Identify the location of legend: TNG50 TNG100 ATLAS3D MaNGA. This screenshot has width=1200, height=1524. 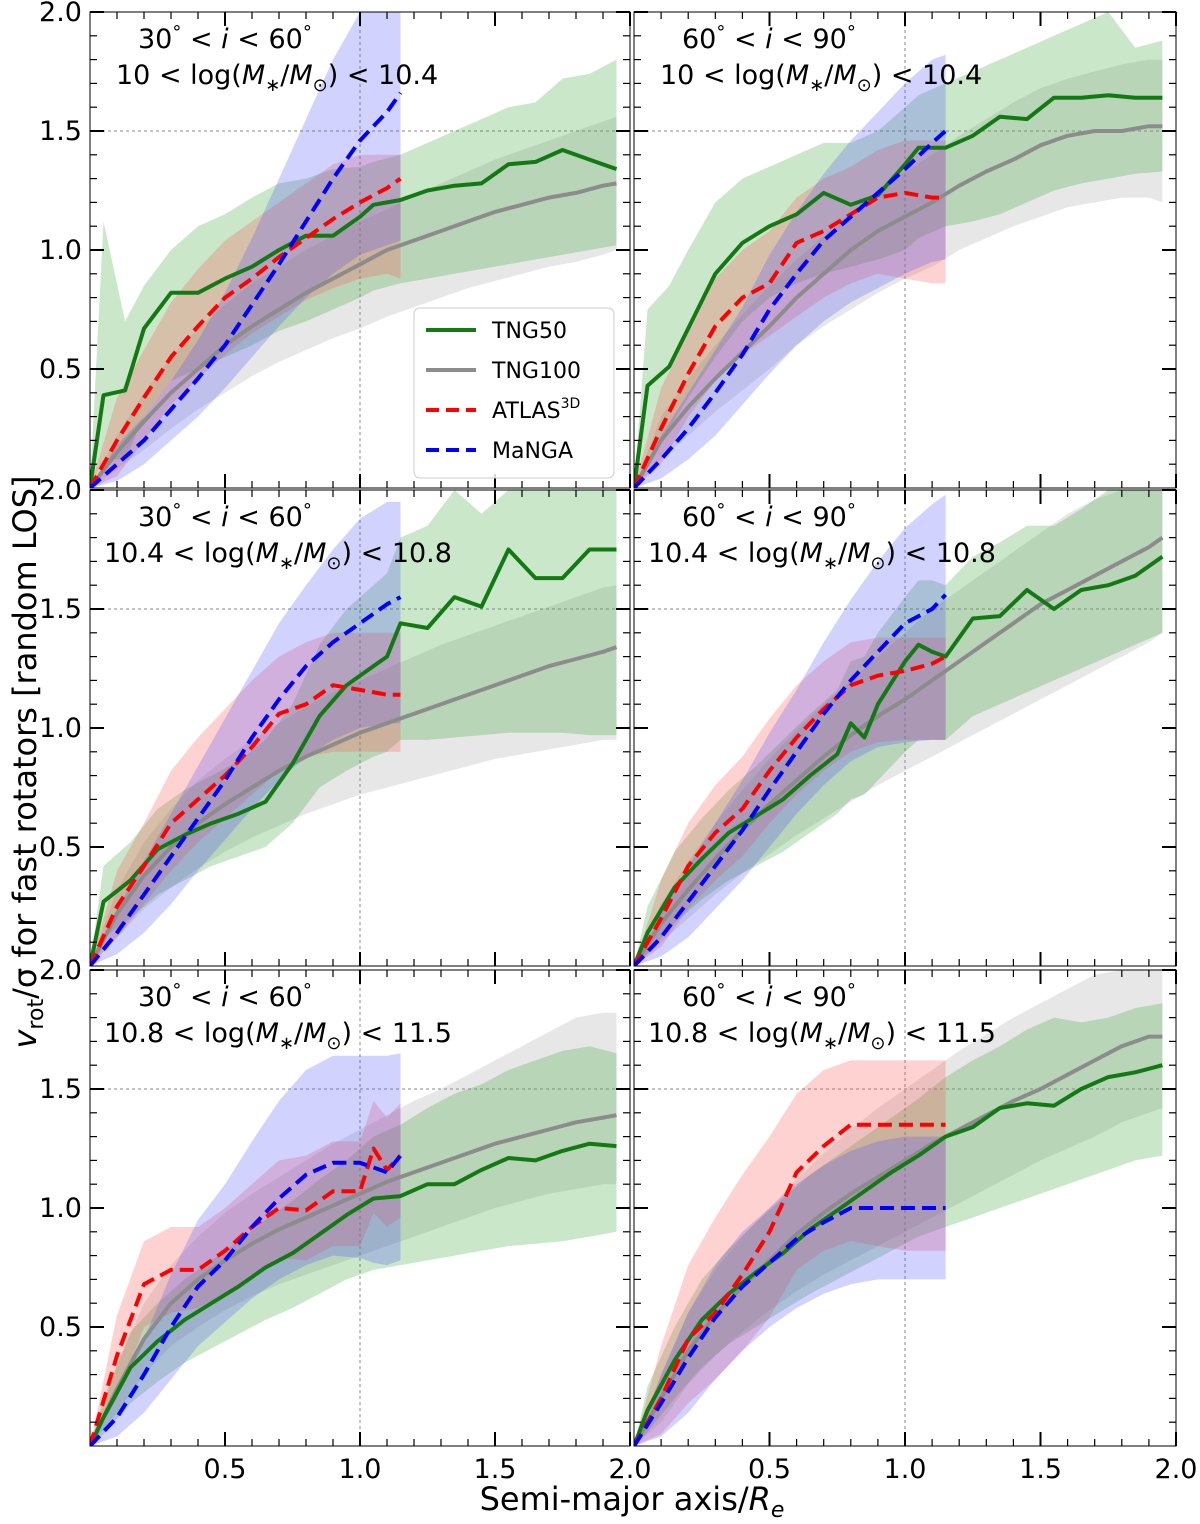
(514, 393).